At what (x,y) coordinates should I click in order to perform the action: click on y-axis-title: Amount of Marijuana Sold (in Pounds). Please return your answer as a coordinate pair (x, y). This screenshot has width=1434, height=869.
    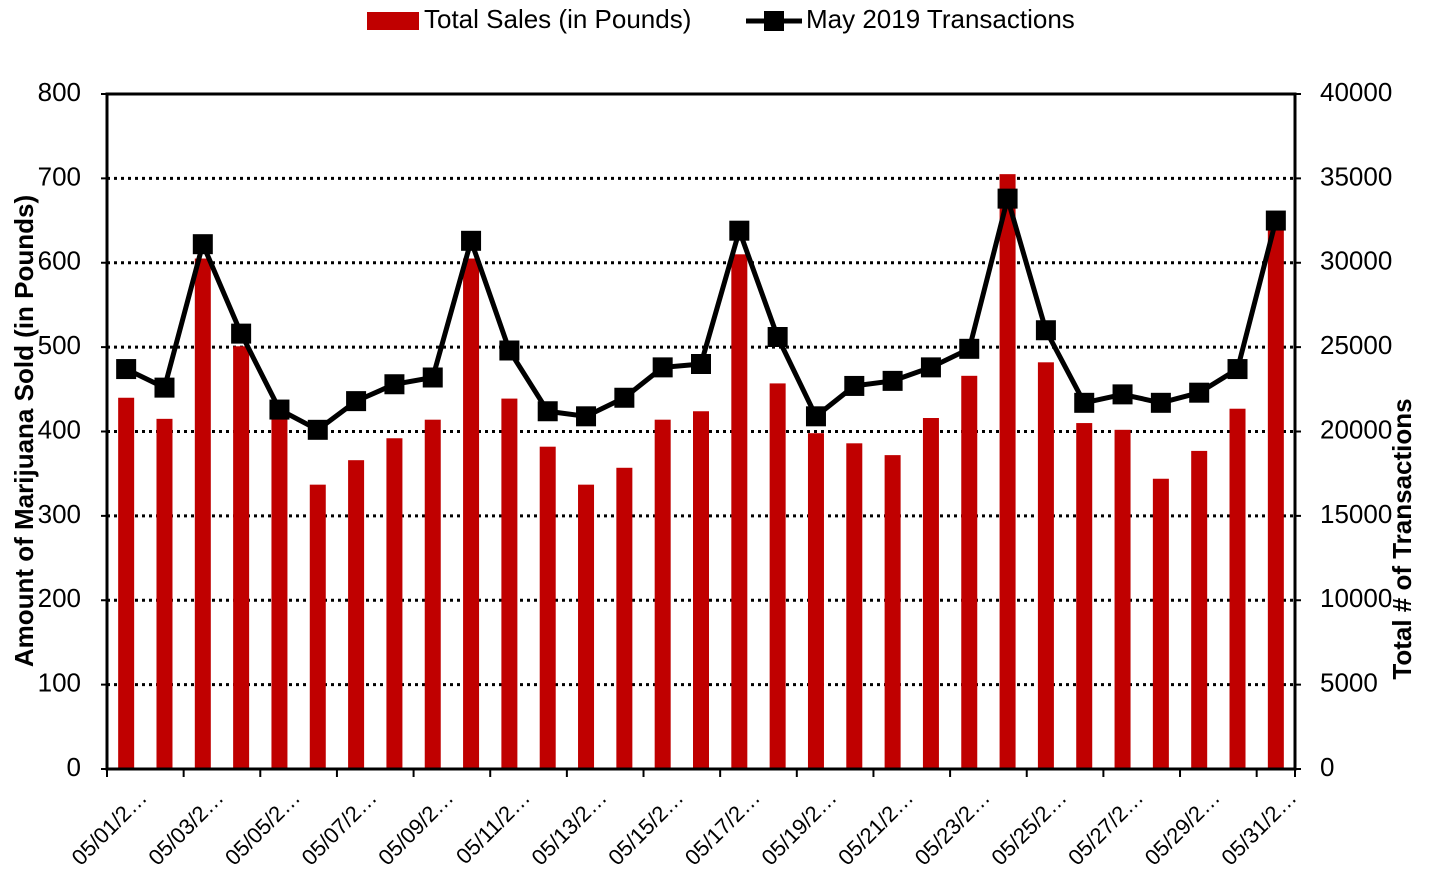
    Looking at the image, I should click on (24, 431).